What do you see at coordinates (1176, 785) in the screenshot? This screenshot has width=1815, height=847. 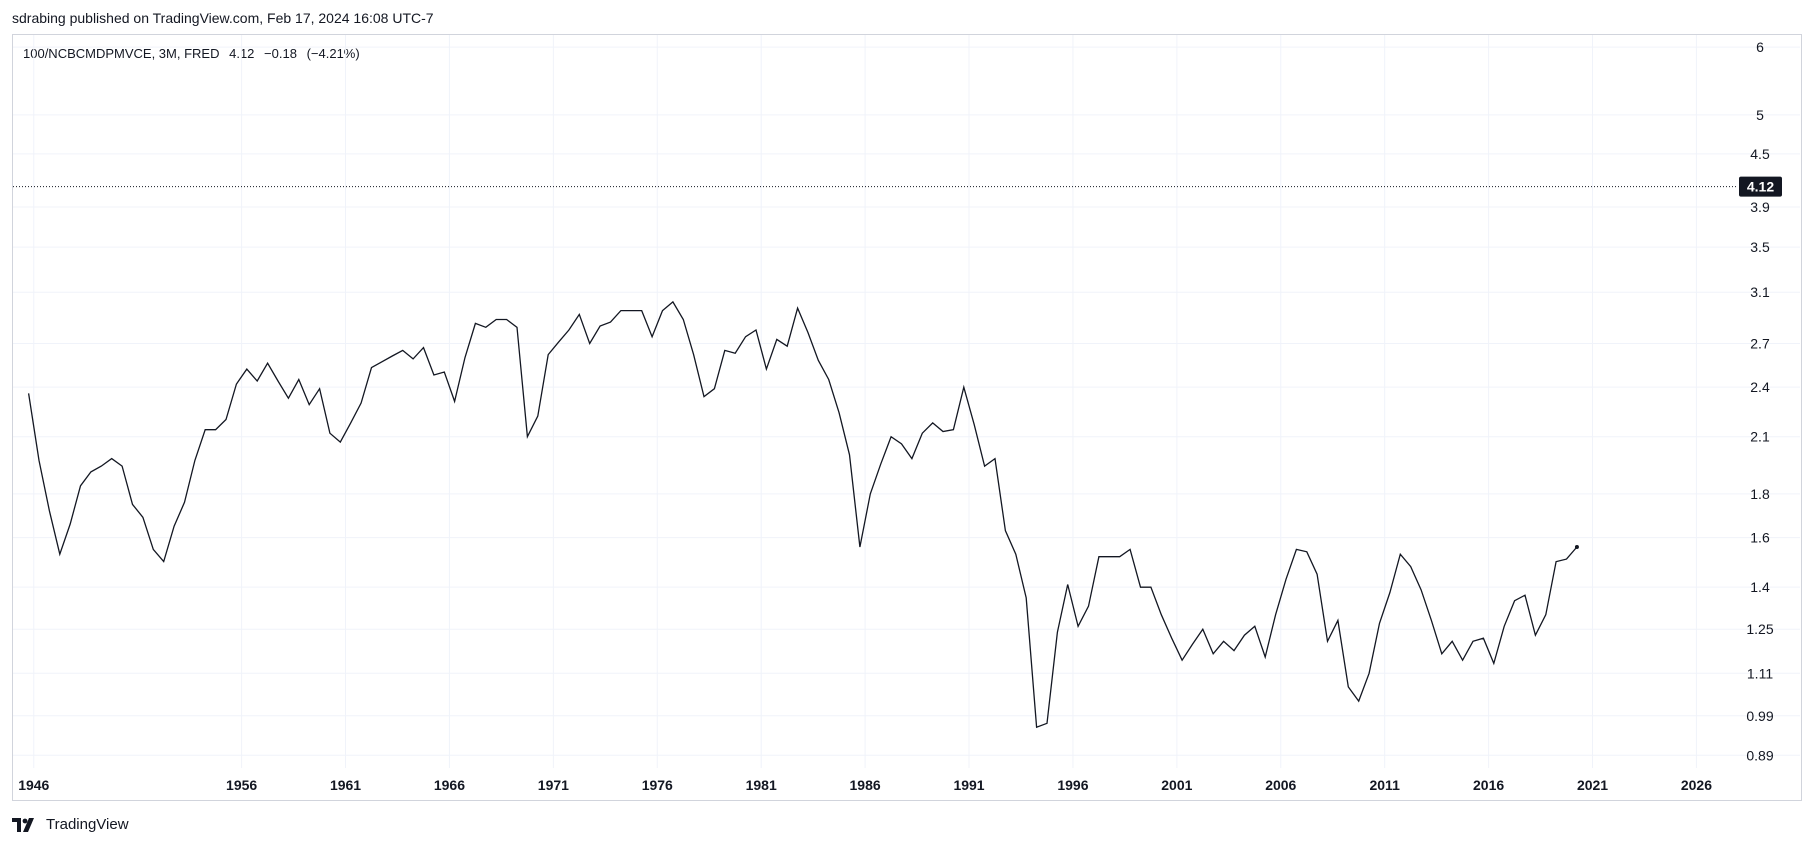 I see `x-tick-label: 2001` at bounding box center [1176, 785].